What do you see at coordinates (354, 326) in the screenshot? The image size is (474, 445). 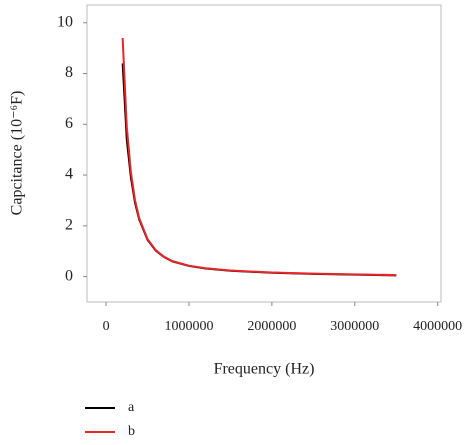 I see `x-tick-label: 3000000` at bounding box center [354, 326].